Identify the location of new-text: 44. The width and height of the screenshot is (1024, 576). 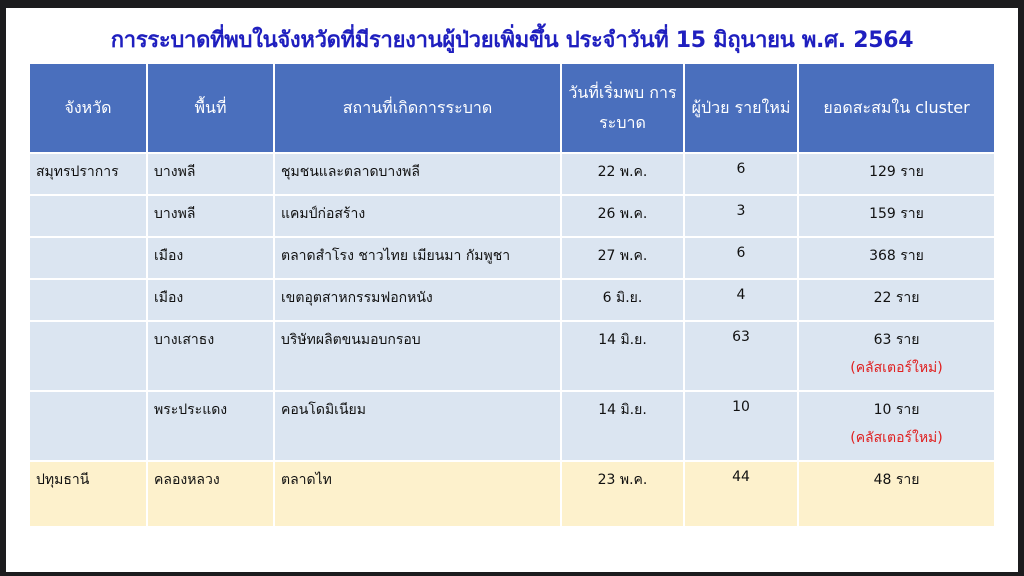
(741, 477).